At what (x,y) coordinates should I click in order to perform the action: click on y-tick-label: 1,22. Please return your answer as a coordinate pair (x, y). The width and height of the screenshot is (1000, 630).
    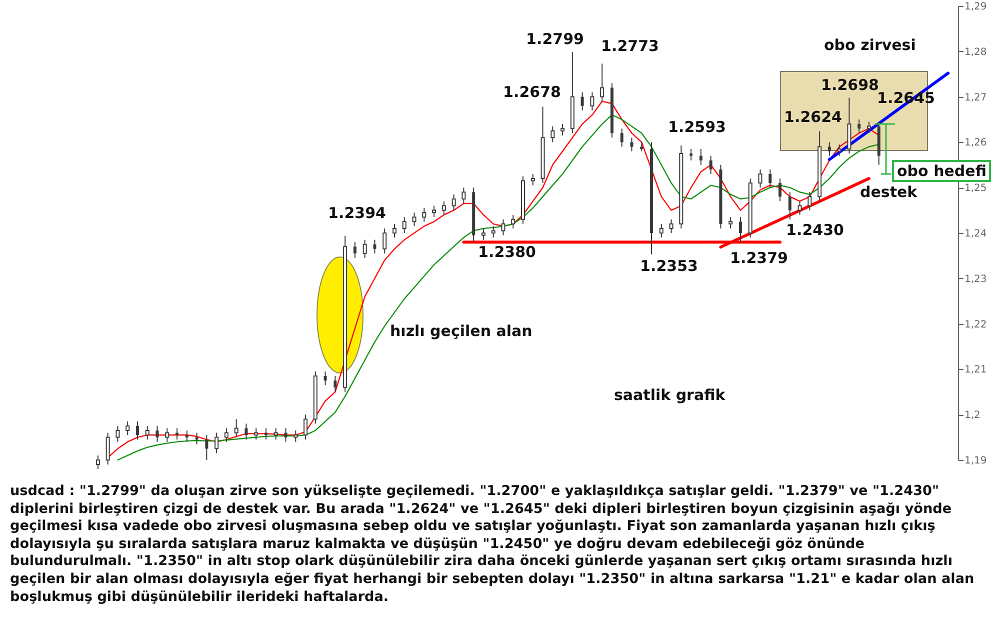
    Looking at the image, I should click on (975, 324).